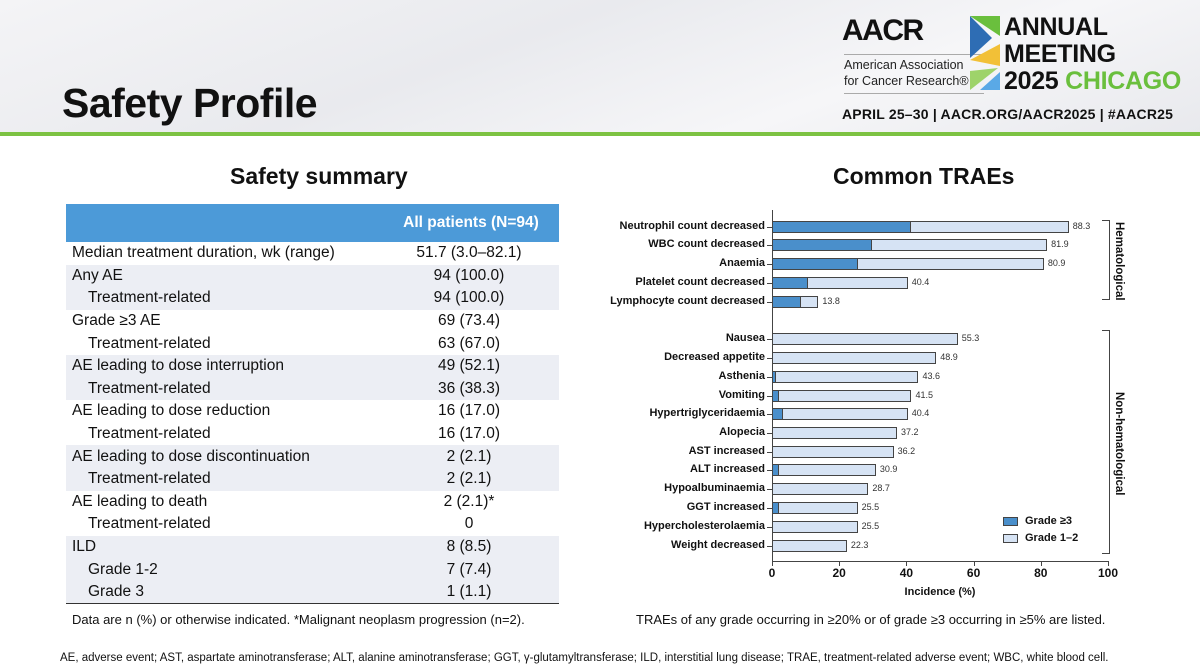 The image size is (1200, 671). I want to click on row-value: 1 (1.1), so click(469, 592).